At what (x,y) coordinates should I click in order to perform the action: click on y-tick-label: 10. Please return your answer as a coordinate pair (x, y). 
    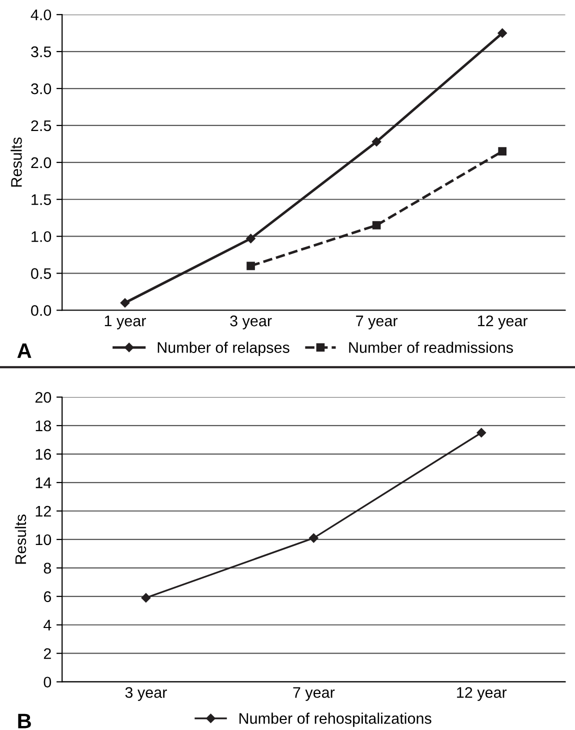
    Looking at the image, I should click on (44, 540).